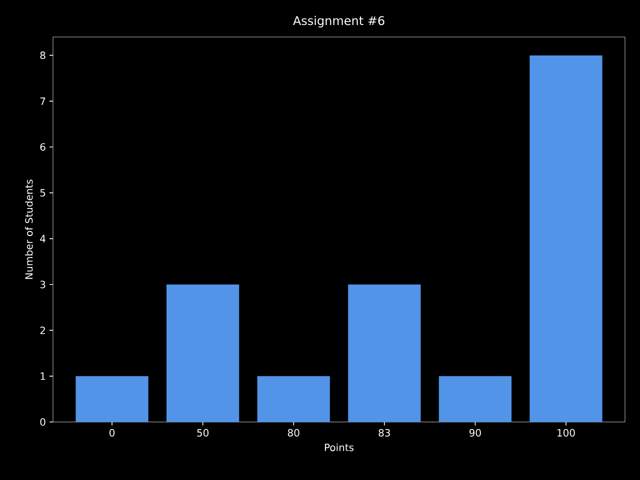 The width and height of the screenshot is (640, 480). What do you see at coordinates (294, 433) in the screenshot?
I see `x-tick-label: 80` at bounding box center [294, 433].